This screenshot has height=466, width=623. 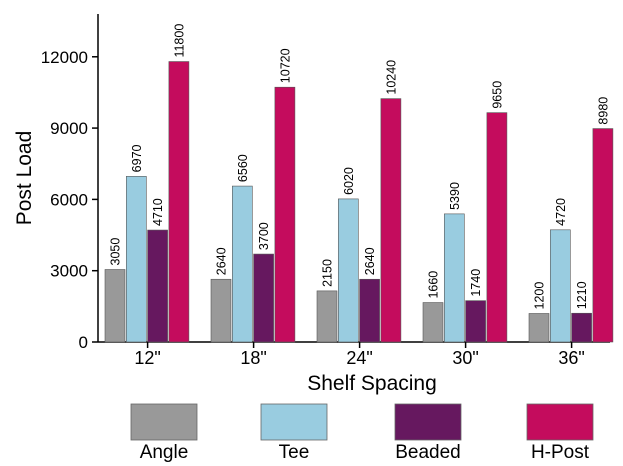 I want to click on data-label: 1740, so click(x=476, y=283).